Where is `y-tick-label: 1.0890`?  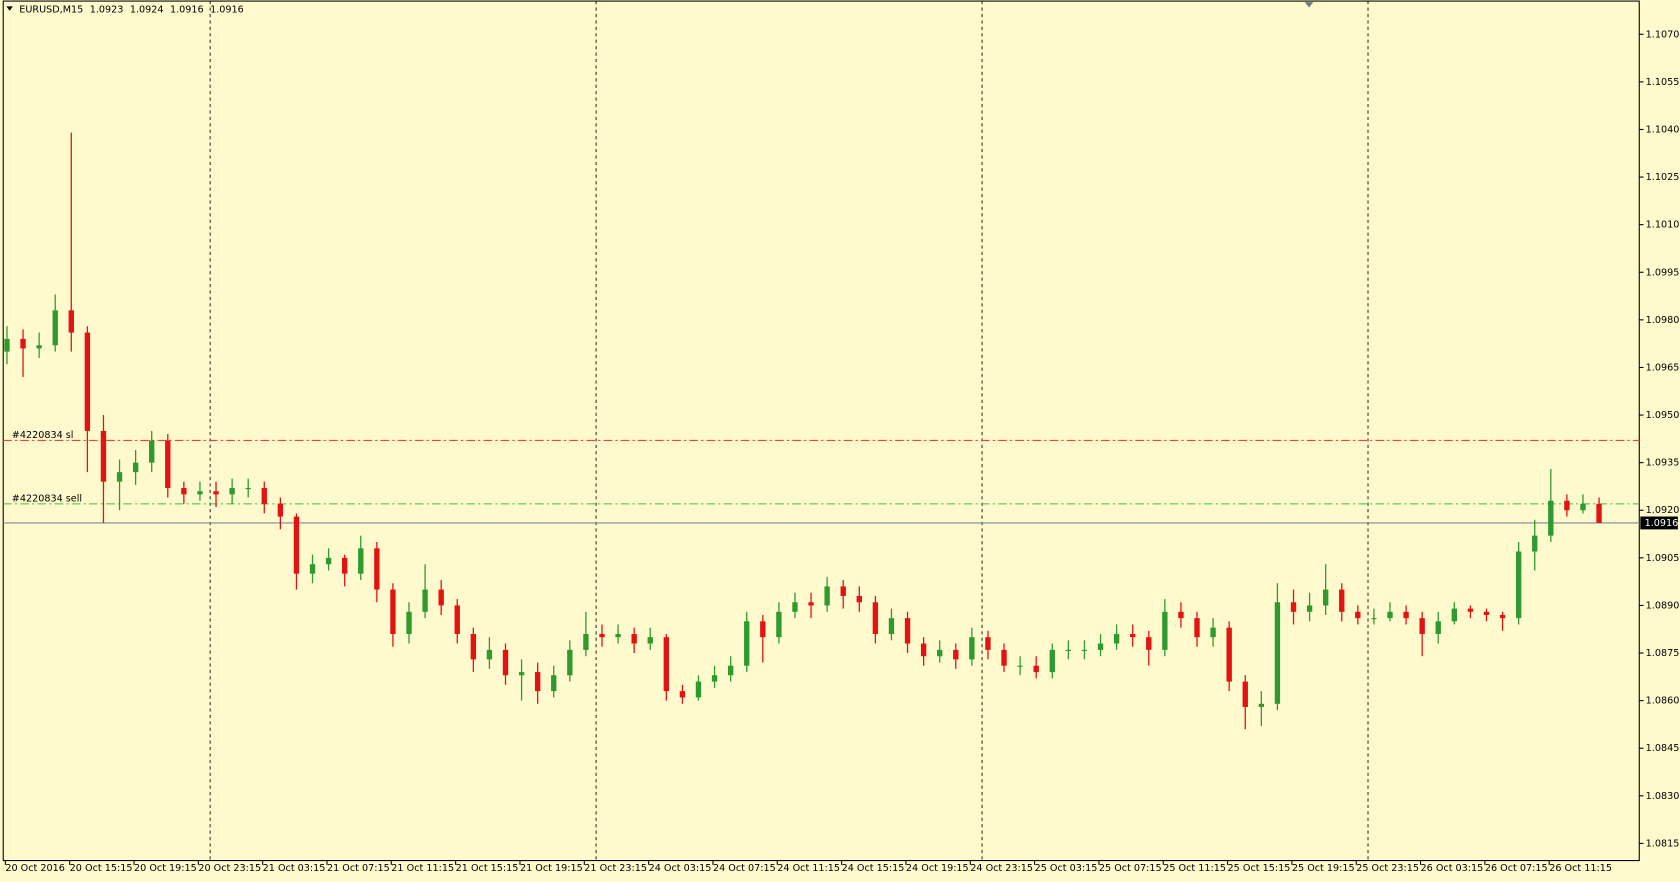 y-tick-label: 1.0890 is located at coordinates (1663, 605).